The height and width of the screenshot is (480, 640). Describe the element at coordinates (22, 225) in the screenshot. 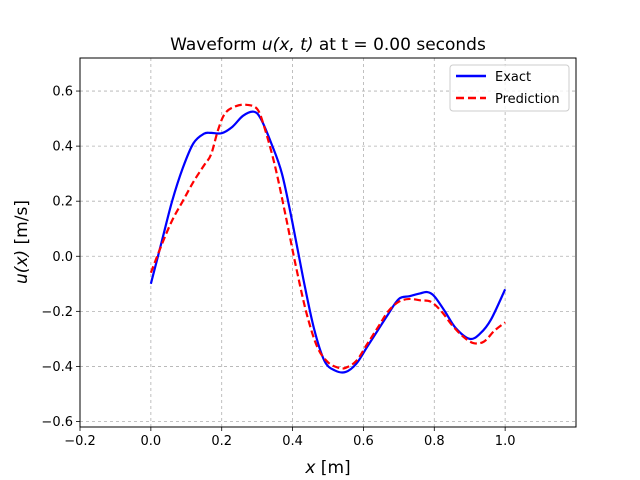

I see `y-axis-label-unit: [m/s]` at that location.